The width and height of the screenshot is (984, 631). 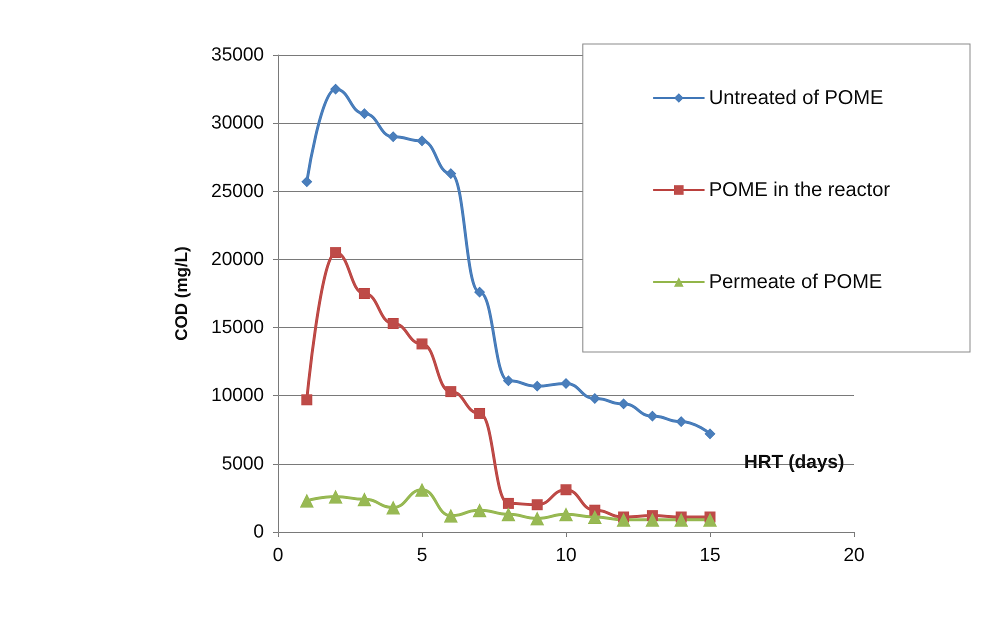 What do you see at coordinates (237, 259) in the screenshot?
I see `y-tick-label: 20000` at bounding box center [237, 259].